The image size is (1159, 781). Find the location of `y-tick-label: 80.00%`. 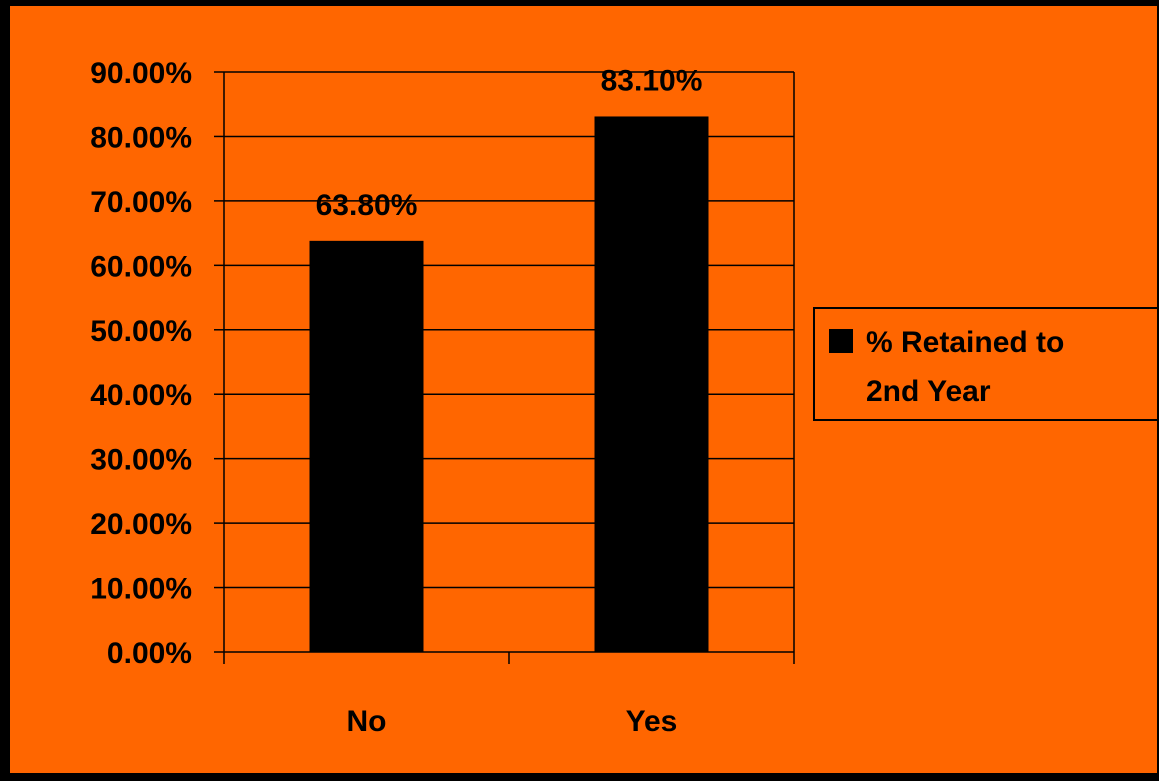

y-tick-label: 80.00% is located at coordinates (141, 137).